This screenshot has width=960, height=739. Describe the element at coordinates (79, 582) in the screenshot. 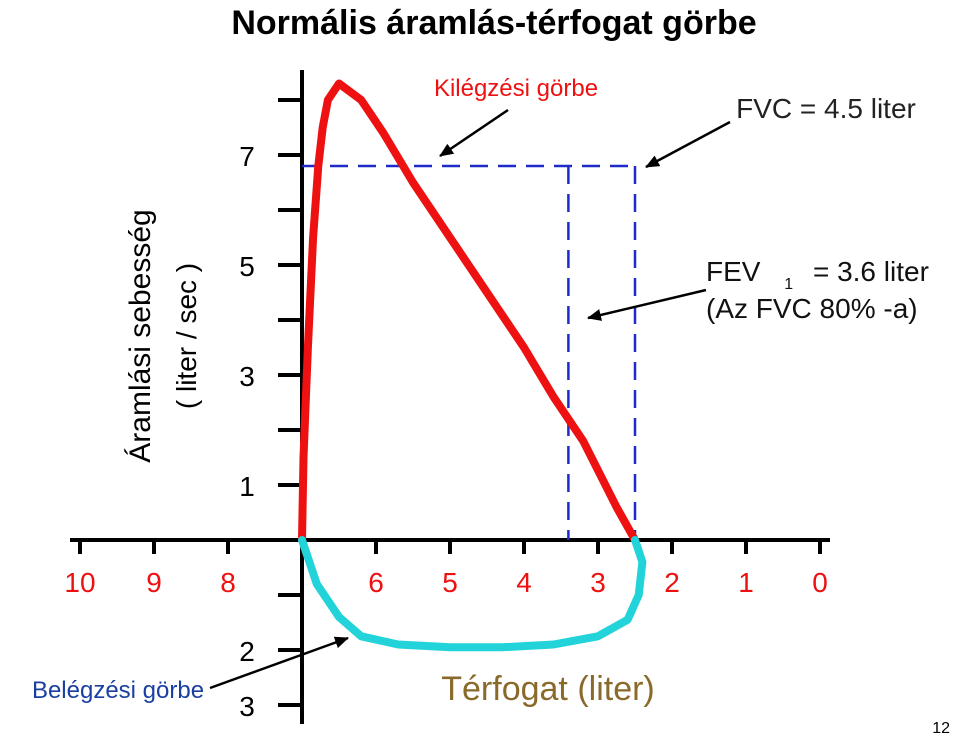

I see `x-tick-label: 10` at that location.